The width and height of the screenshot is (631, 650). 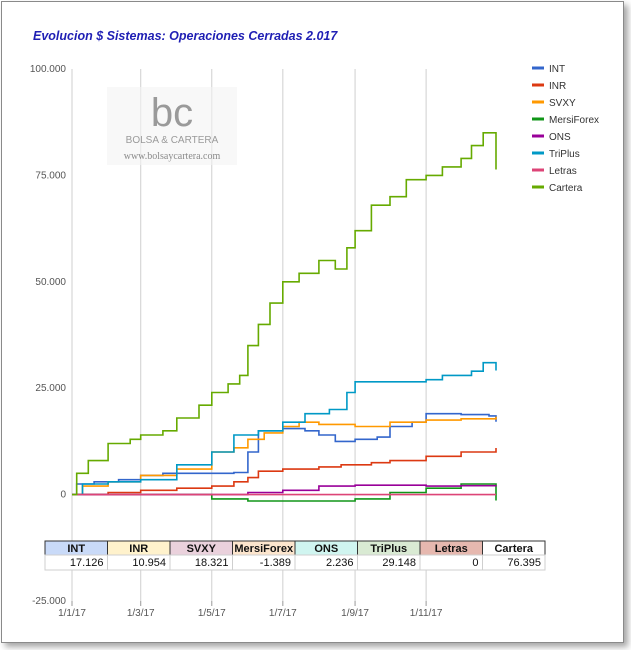 What do you see at coordinates (76, 549) in the screenshot?
I see `table-header-label: INT` at bounding box center [76, 549].